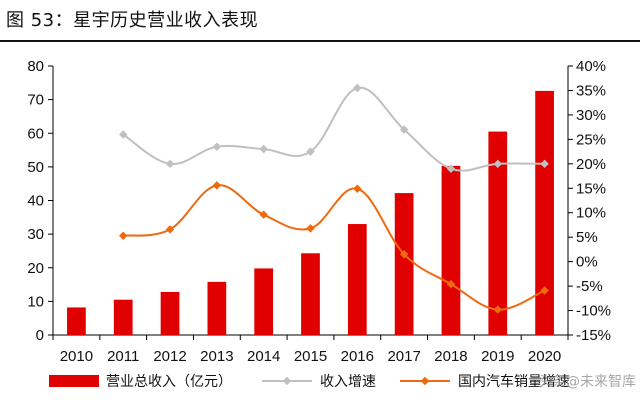  I want to click on x-tick-label: 2014, so click(263, 356).